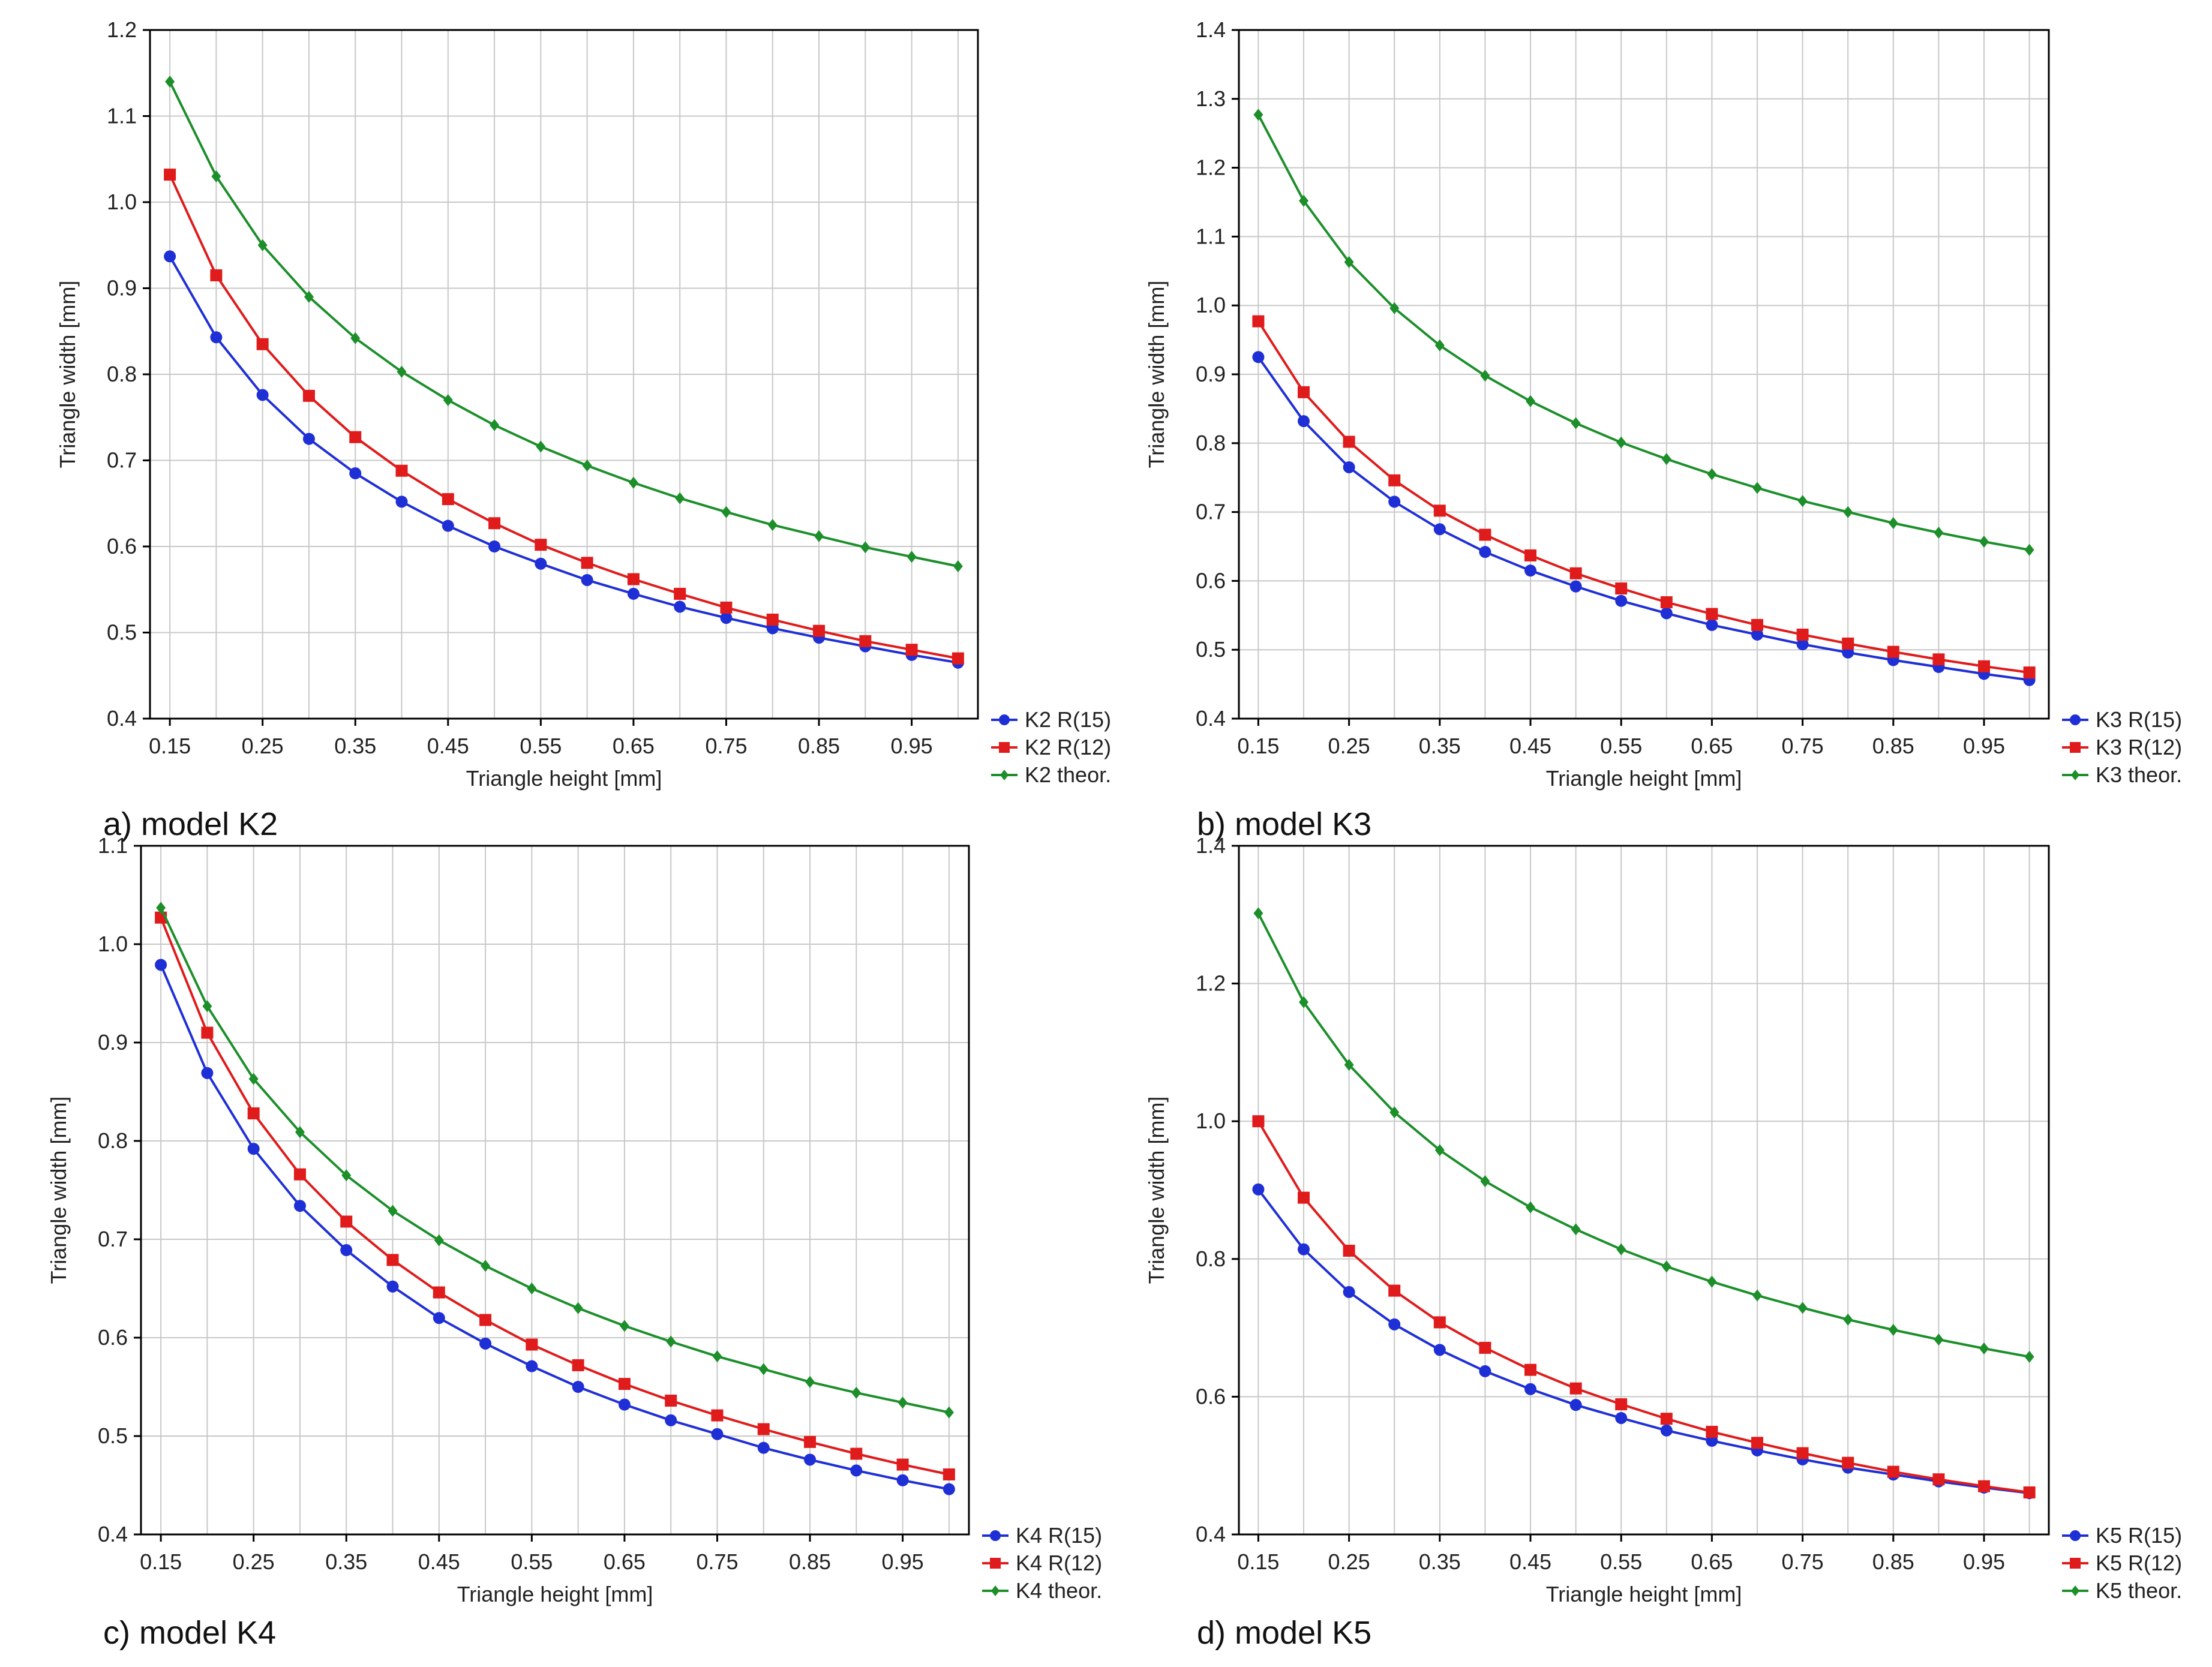 The height and width of the screenshot is (1667, 2212). What do you see at coordinates (1211, 512) in the screenshot?
I see `y-tick-label: 0.7` at bounding box center [1211, 512].